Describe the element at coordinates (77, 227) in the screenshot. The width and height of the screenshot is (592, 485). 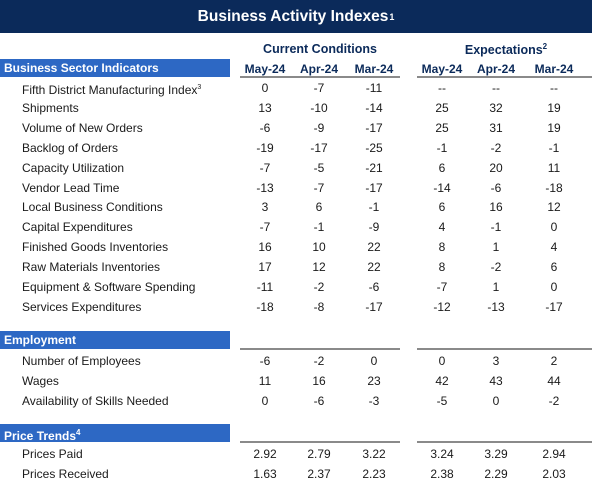
I see `row-label: Capital Expenditures` at that location.